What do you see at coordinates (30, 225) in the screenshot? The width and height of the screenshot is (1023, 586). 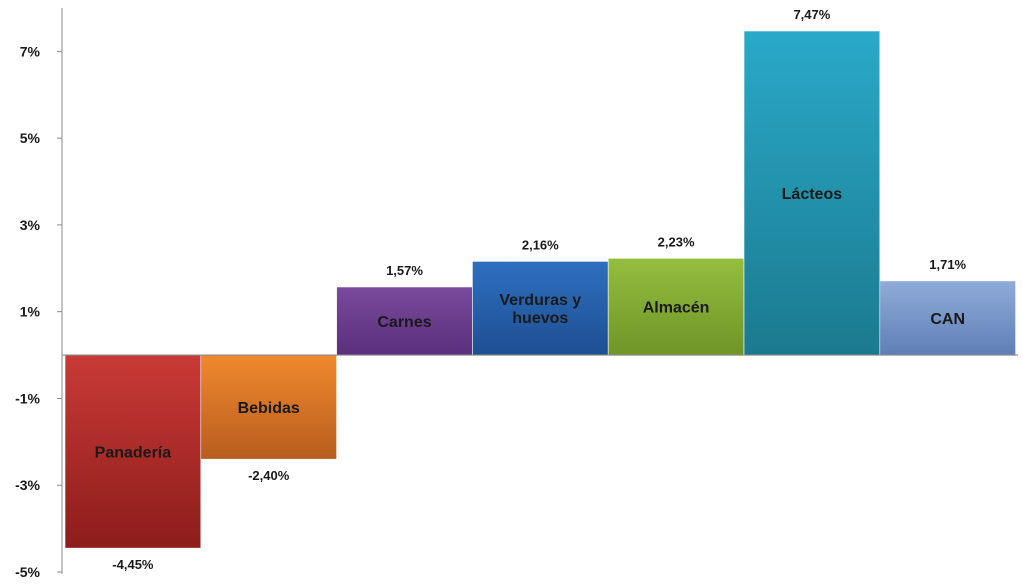 I see `y-tick-label: 3%` at bounding box center [30, 225].